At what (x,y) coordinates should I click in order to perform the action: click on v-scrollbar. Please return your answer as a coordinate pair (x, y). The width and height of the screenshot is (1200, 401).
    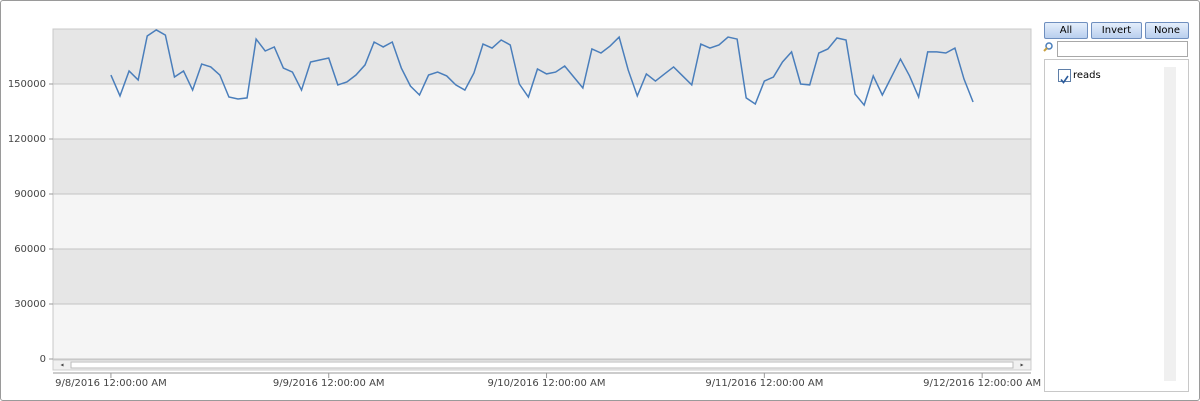
    Looking at the image, I should click on (1170, 224).